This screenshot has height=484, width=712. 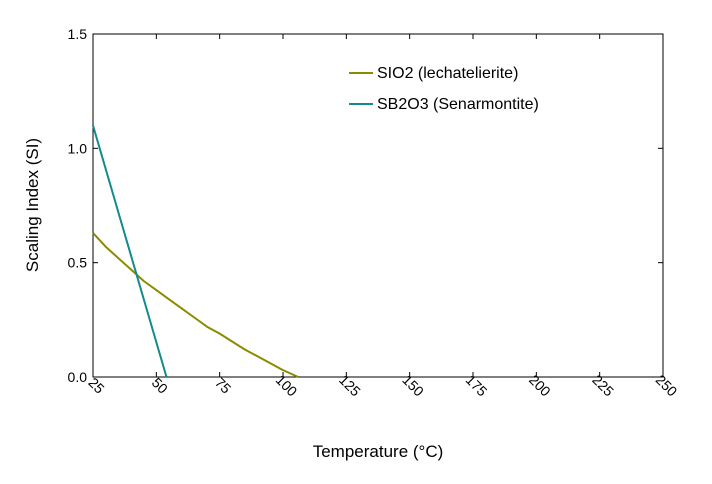 I want to click on y-tick-label: 0.5, so click(x=78, y=263).